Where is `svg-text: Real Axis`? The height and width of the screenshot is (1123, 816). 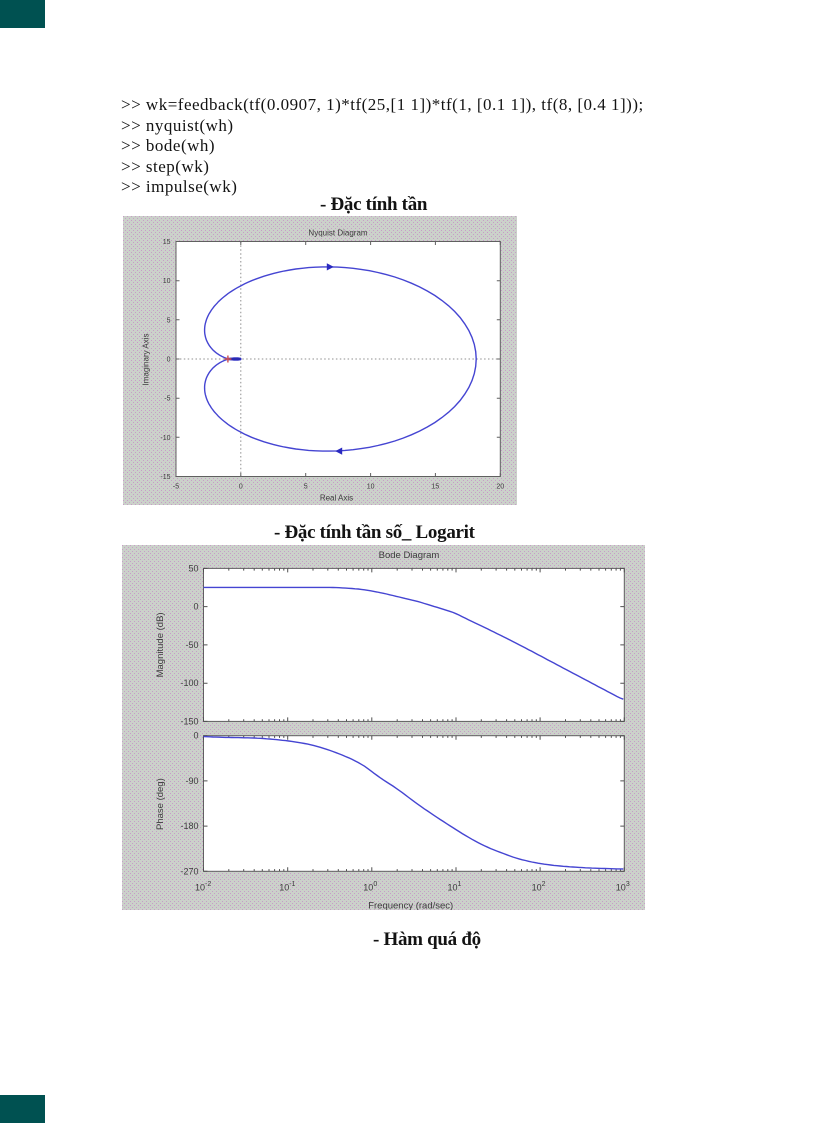 svg-text: Real Axis is located at coordinates (336, 498).